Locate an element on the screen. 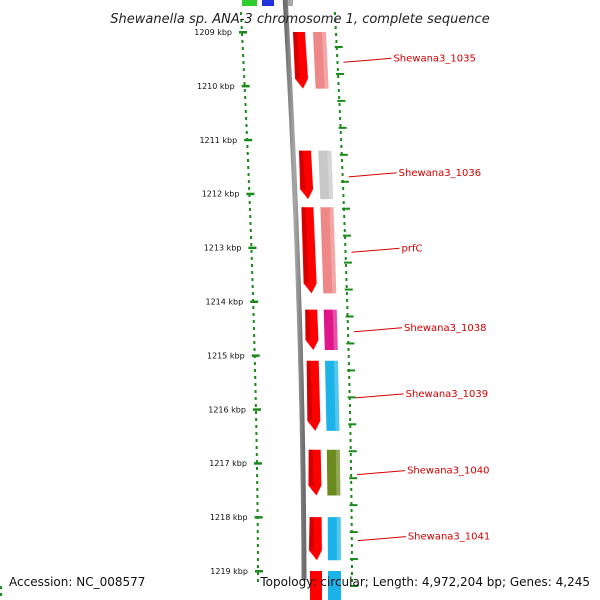  axis-tick-label: 1211 kbp is located at coordinates (218, 140).